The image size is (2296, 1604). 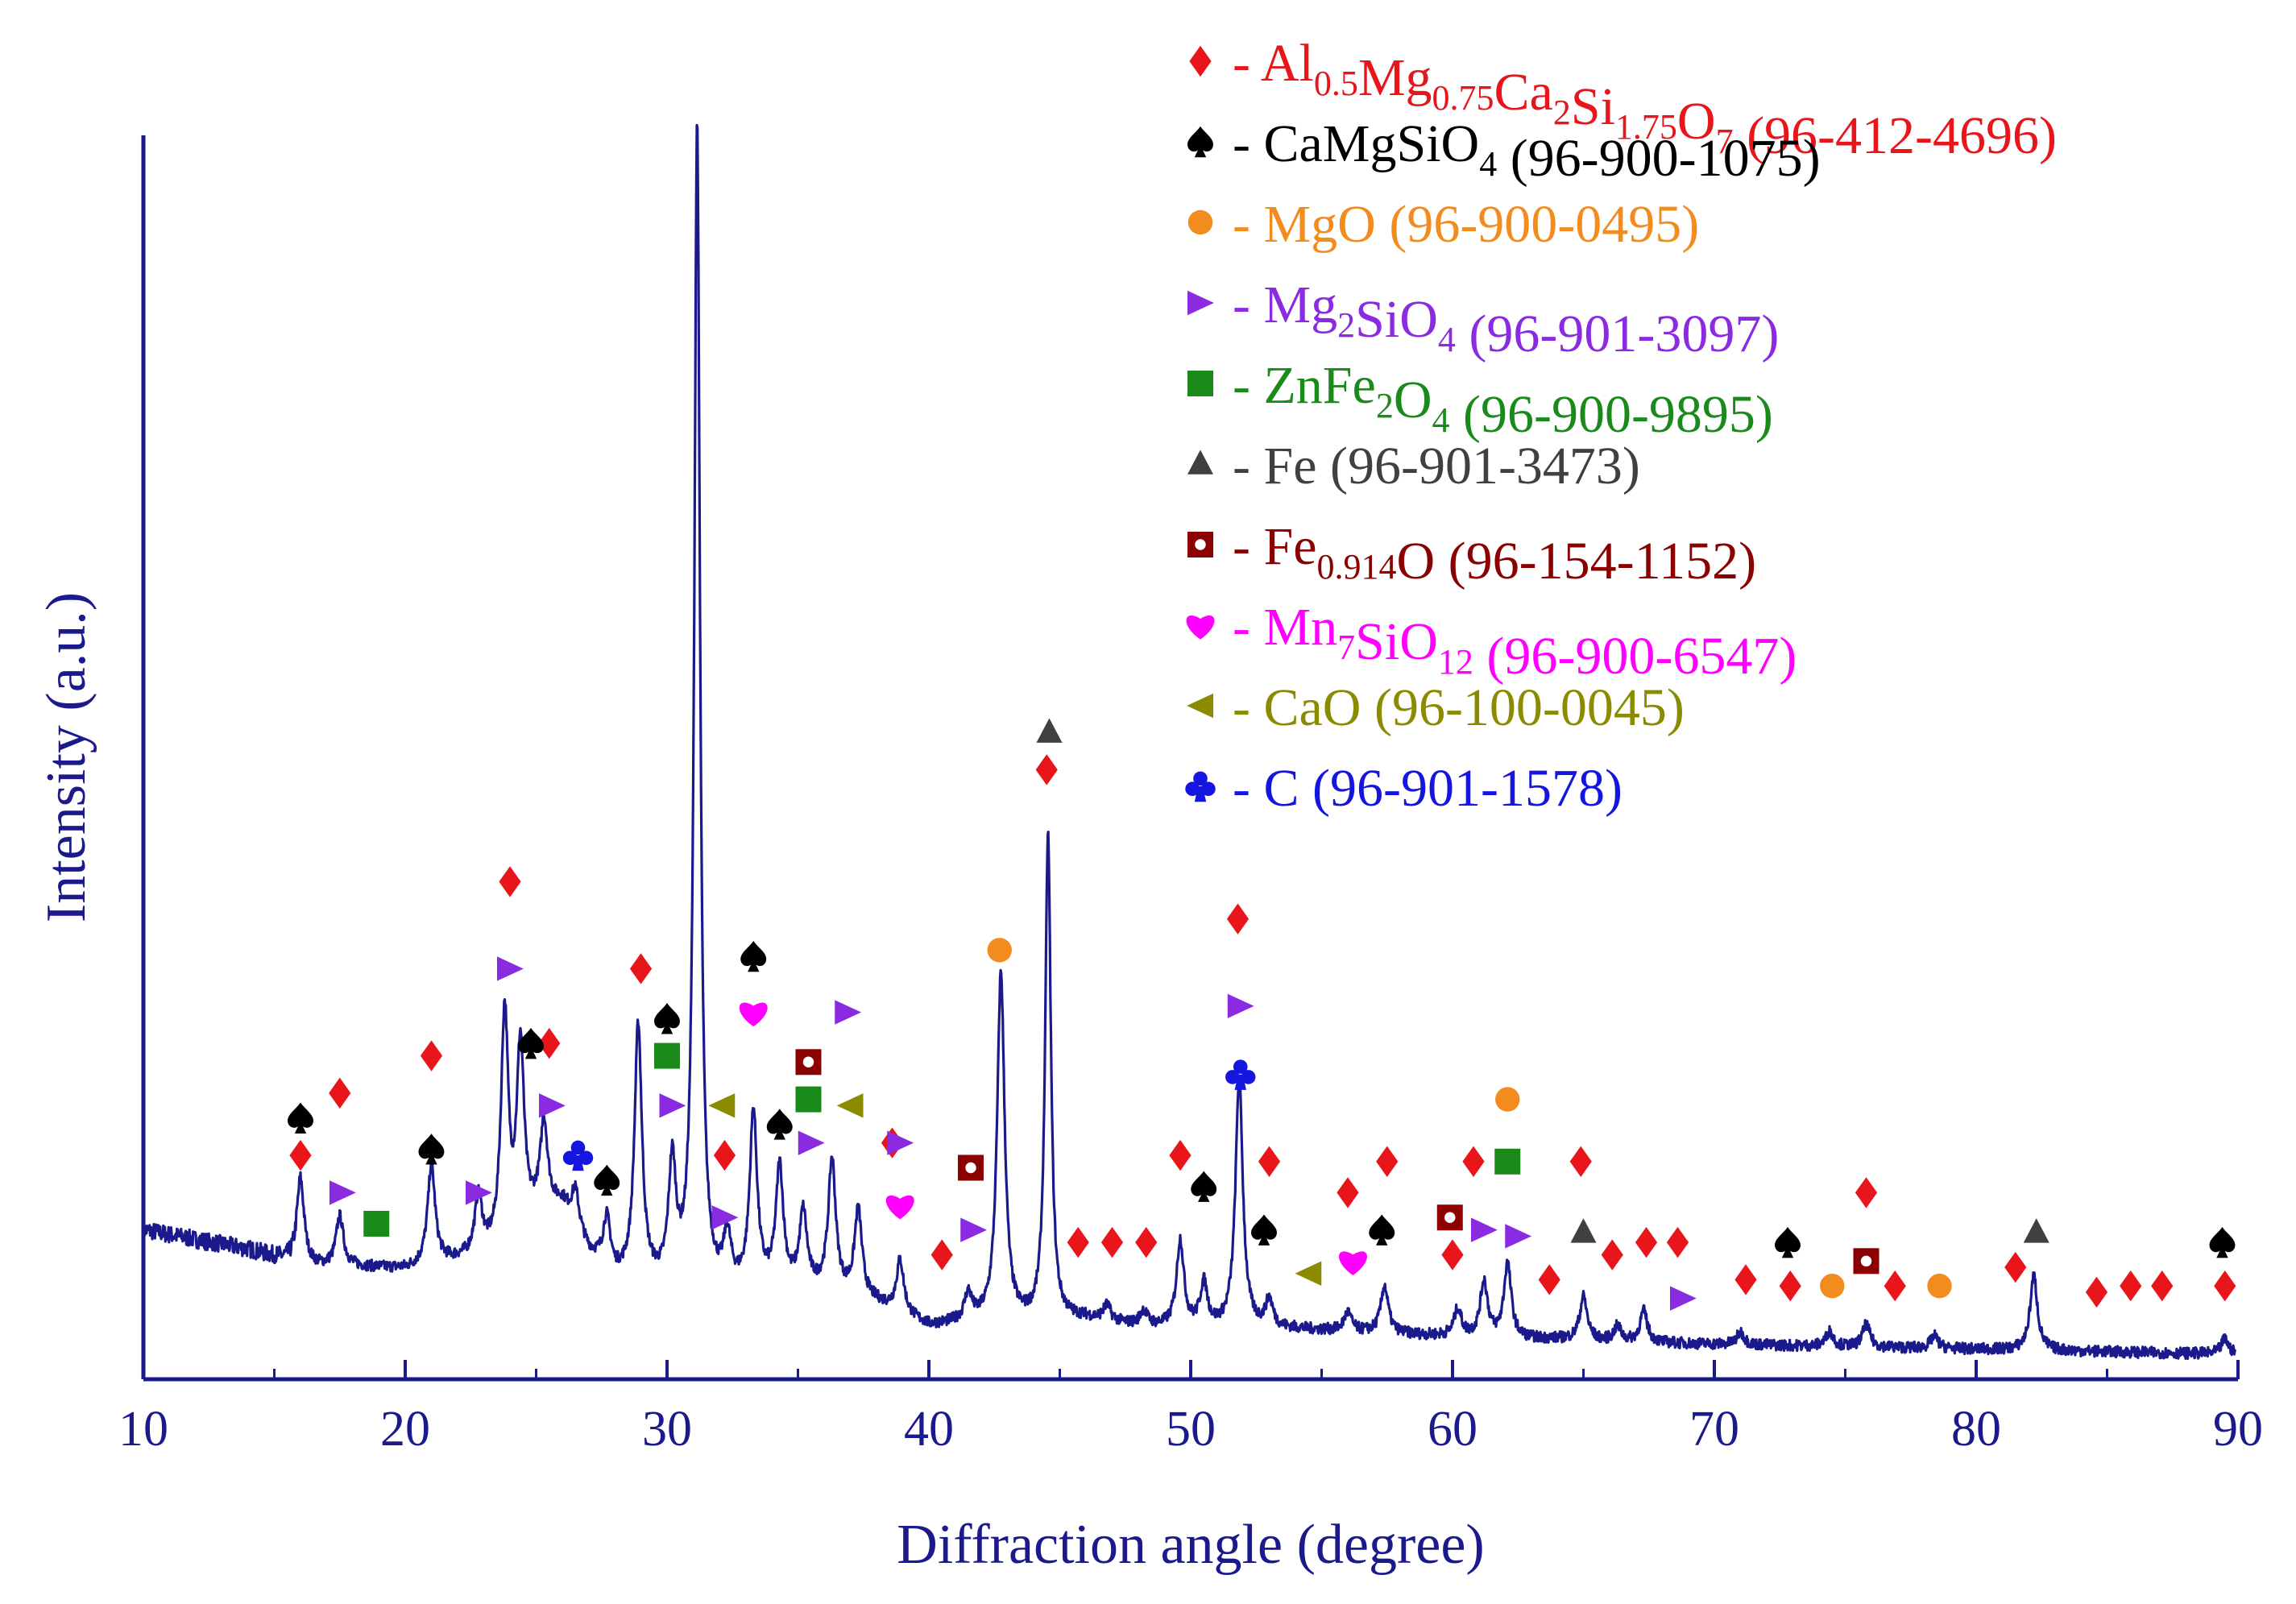 What do you see at coordinates (1200, 544) in the screenshot?
I see `legend-symbol-feo` at bounding box center [1200, 544].